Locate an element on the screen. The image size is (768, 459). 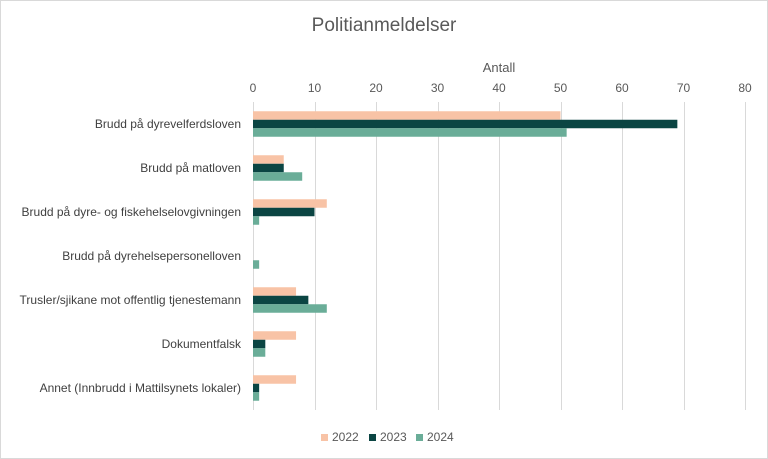
x-tick-label: 70 is located at coordinates (684, 88).